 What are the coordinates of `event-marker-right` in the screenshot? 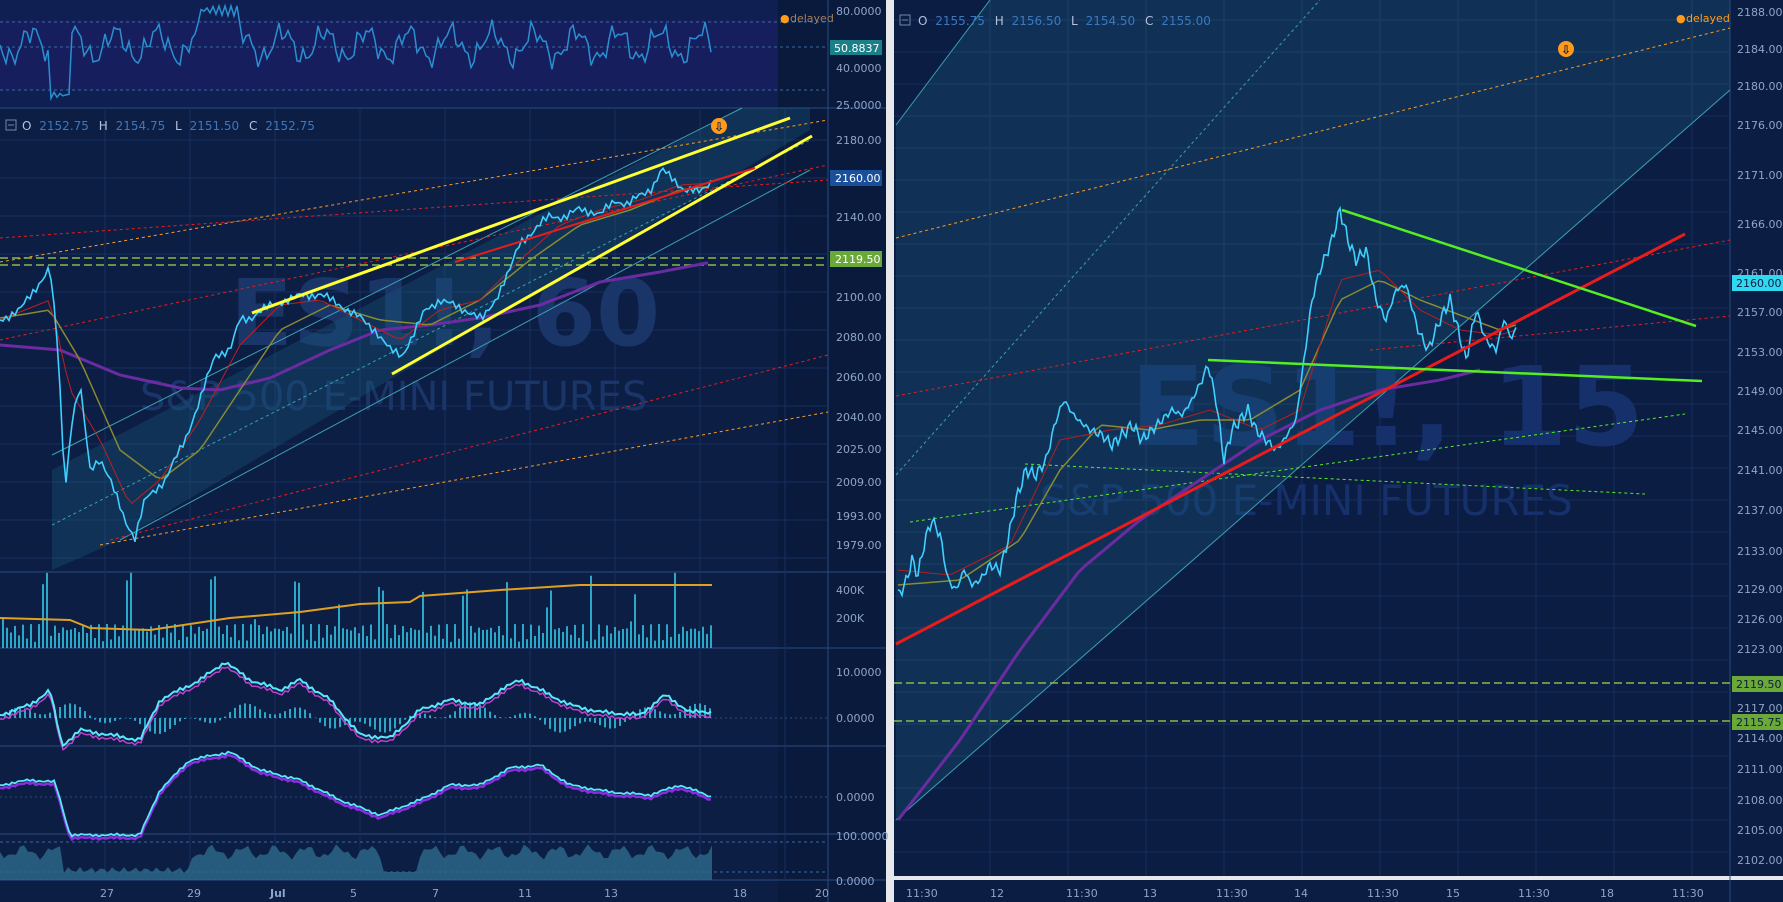 It's located at (1566, 49).